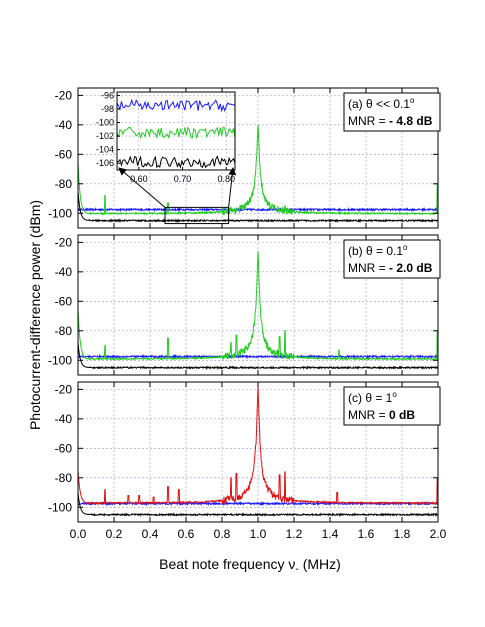 The image size is (485, 627). I want to click on x-tick-label: 1.8, so click(402, 534).